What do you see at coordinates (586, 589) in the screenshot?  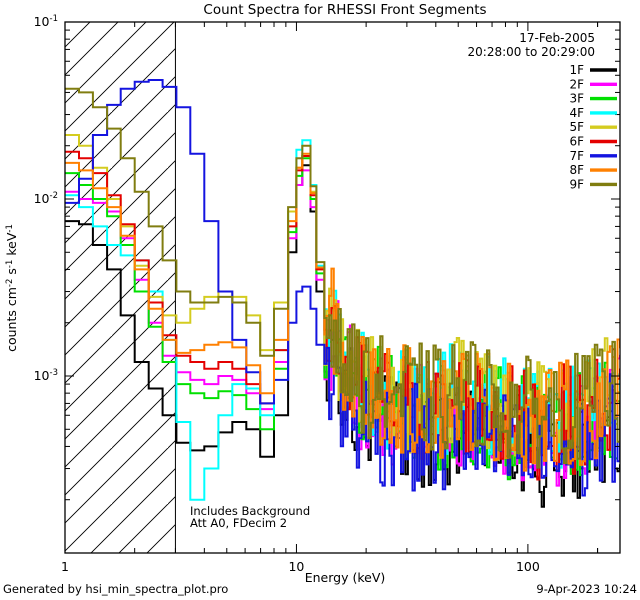 I see `footer-timestamp: 9-Apr-2023 10:24` at bounding box center [586, 589].